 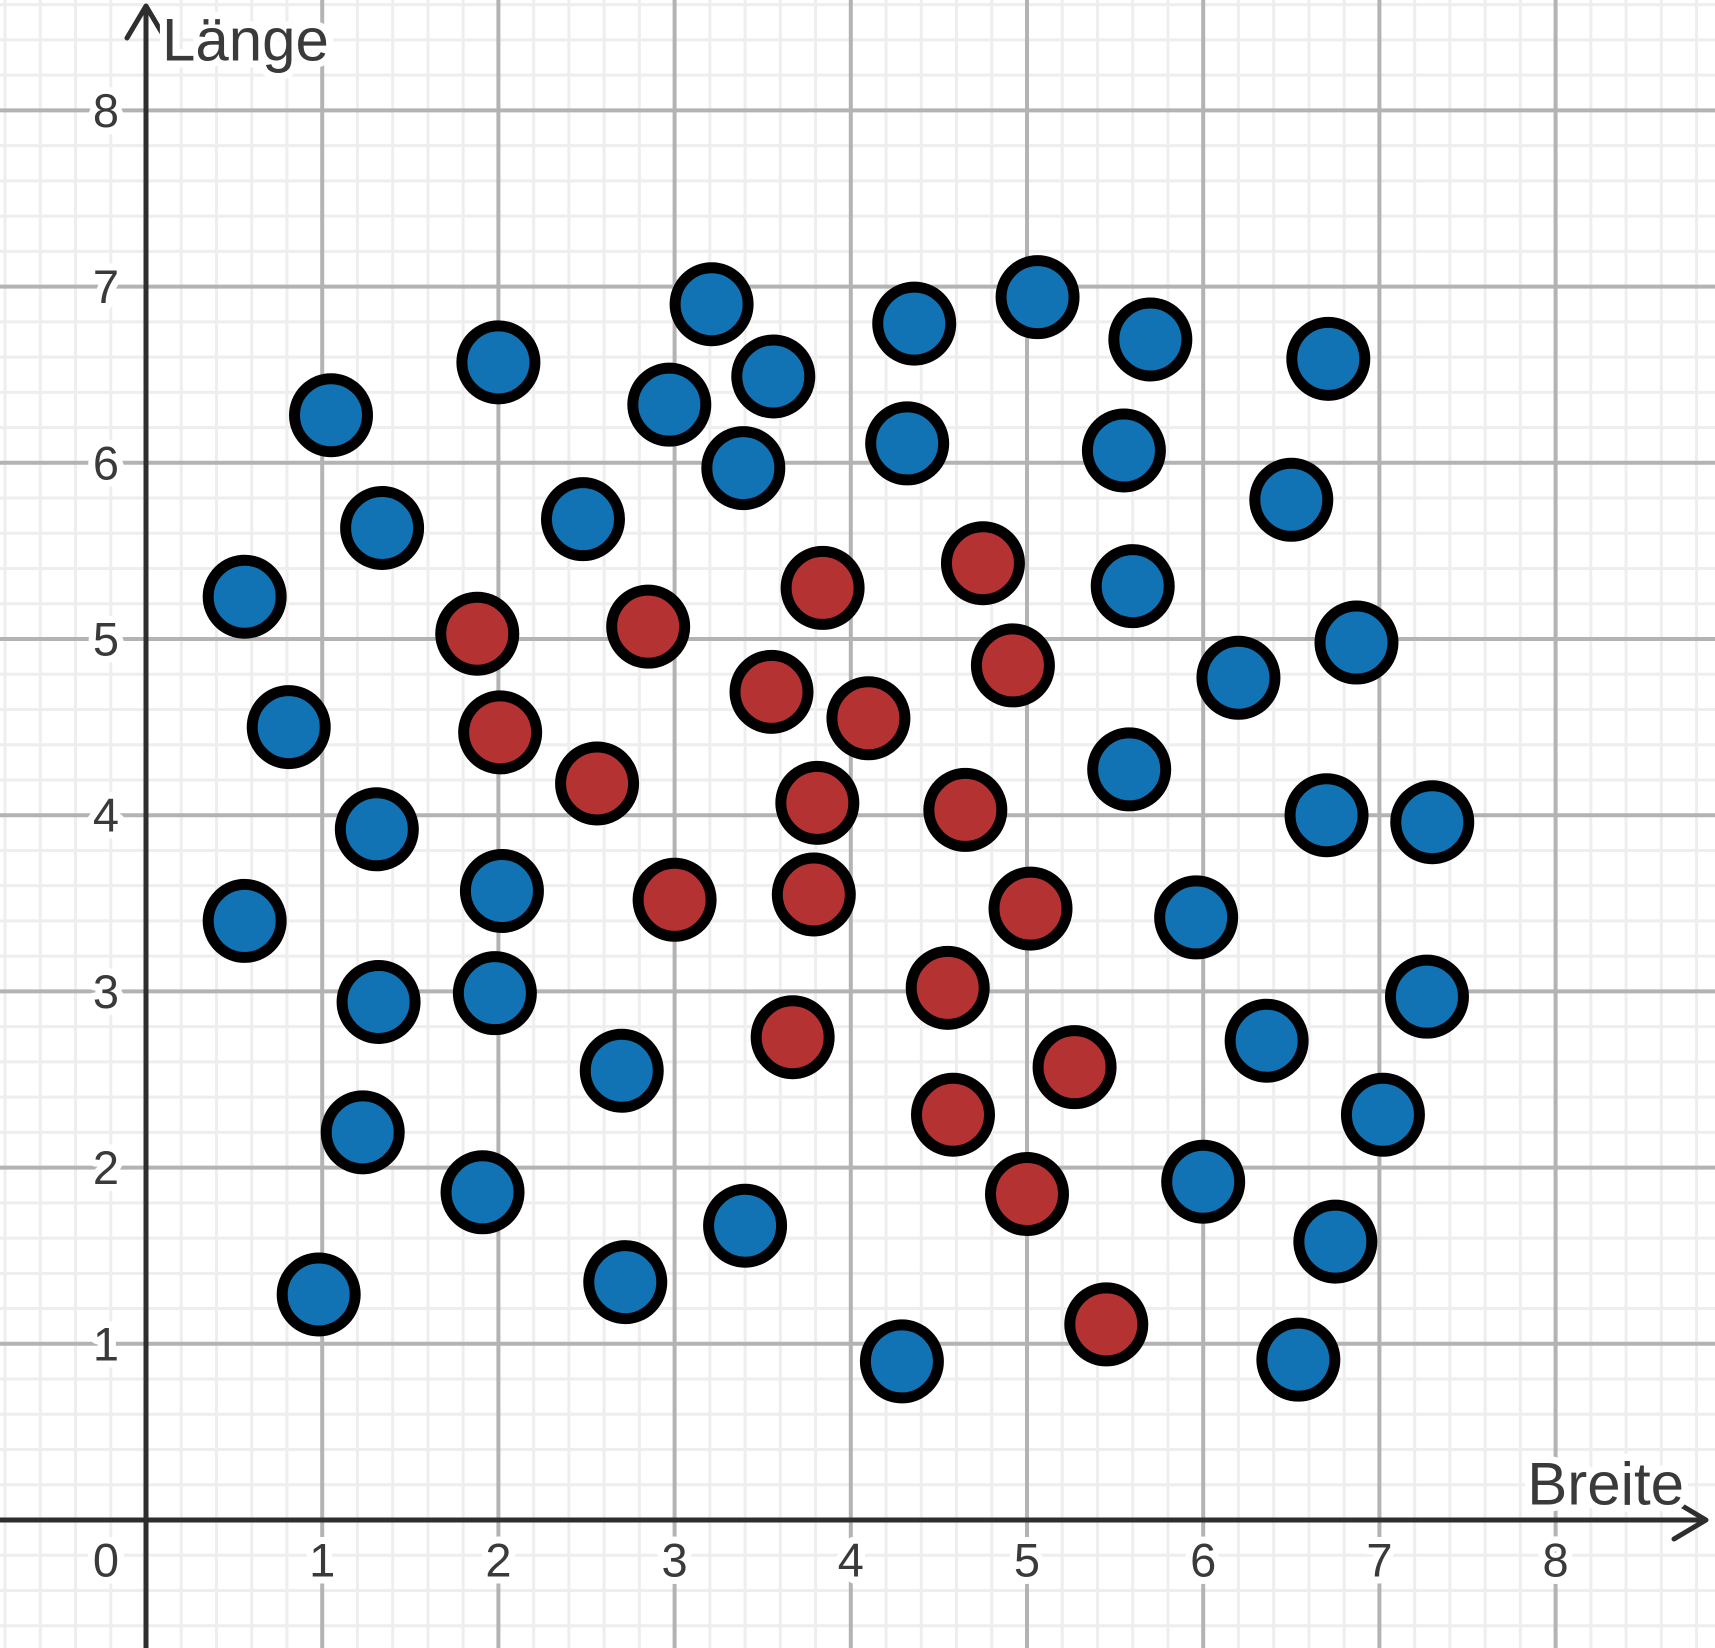 I want to click on y-tick-label: 3, so click(x=106, y=991).